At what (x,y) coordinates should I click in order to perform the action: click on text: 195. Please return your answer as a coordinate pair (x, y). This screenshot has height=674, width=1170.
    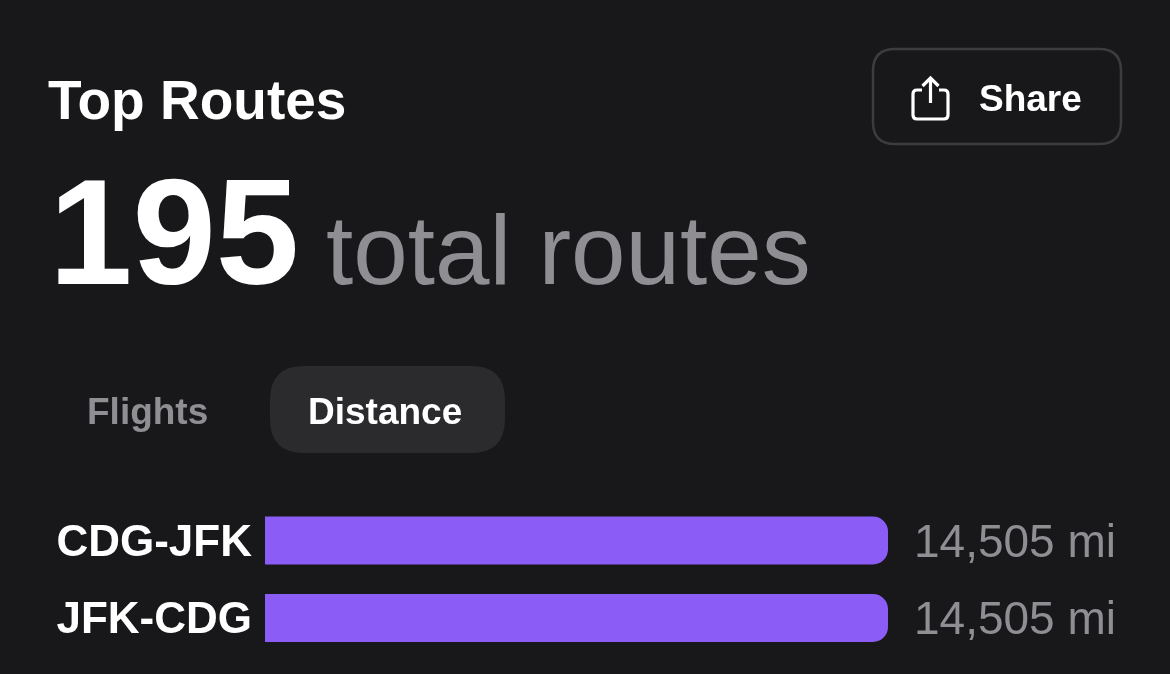
    Looking at the image, I should click on (174, 232).